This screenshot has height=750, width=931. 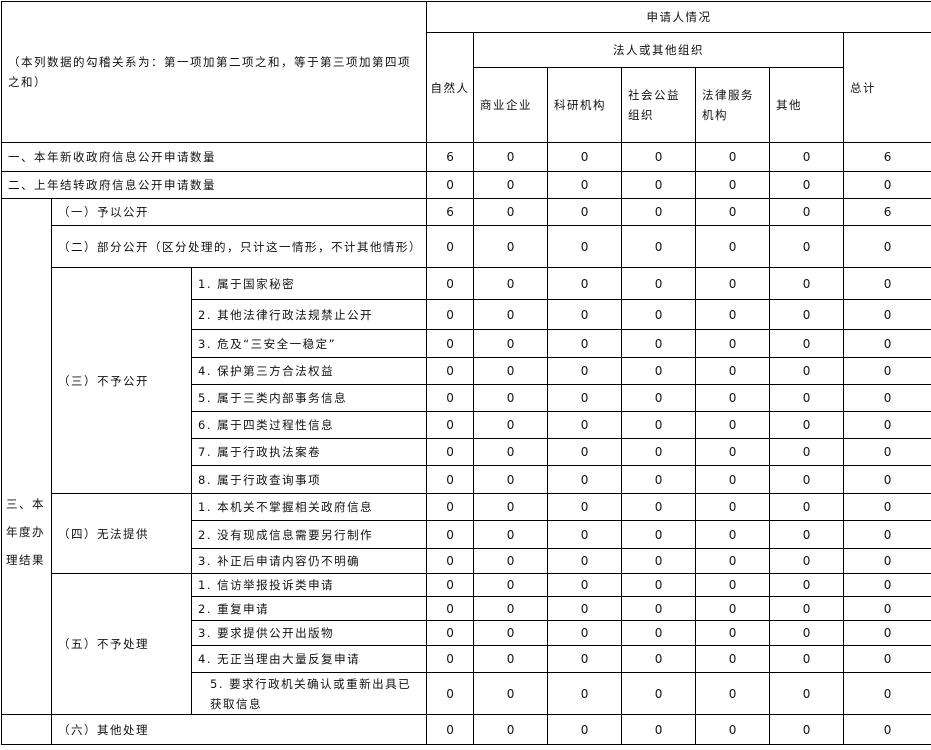 I want to click on item-label: 3. 补正后申请内容仍不明确, so click(x=309, y=561).